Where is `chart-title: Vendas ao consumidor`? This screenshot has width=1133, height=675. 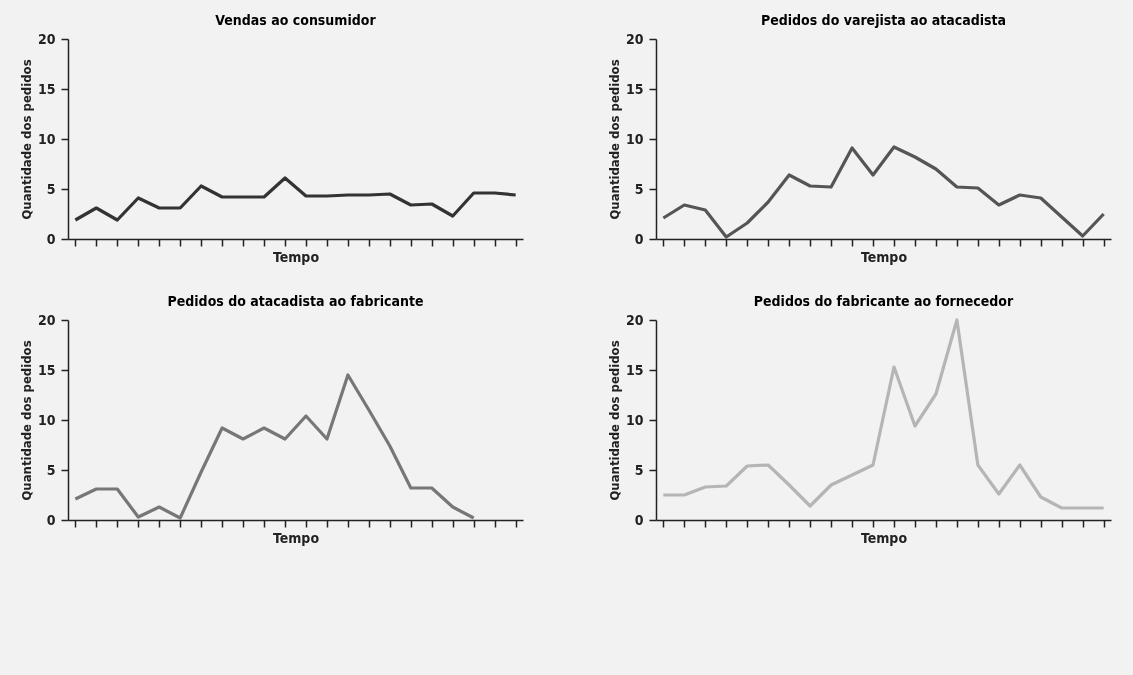
chart-title: Vendas ao consumidor is located at coordinates (296, 20).